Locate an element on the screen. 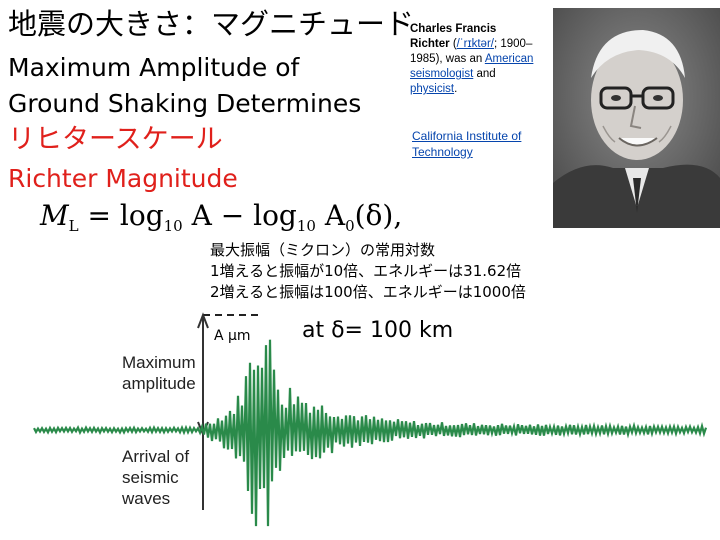  institution-link: California Institute of Technology is located at coordinates (482, 144).